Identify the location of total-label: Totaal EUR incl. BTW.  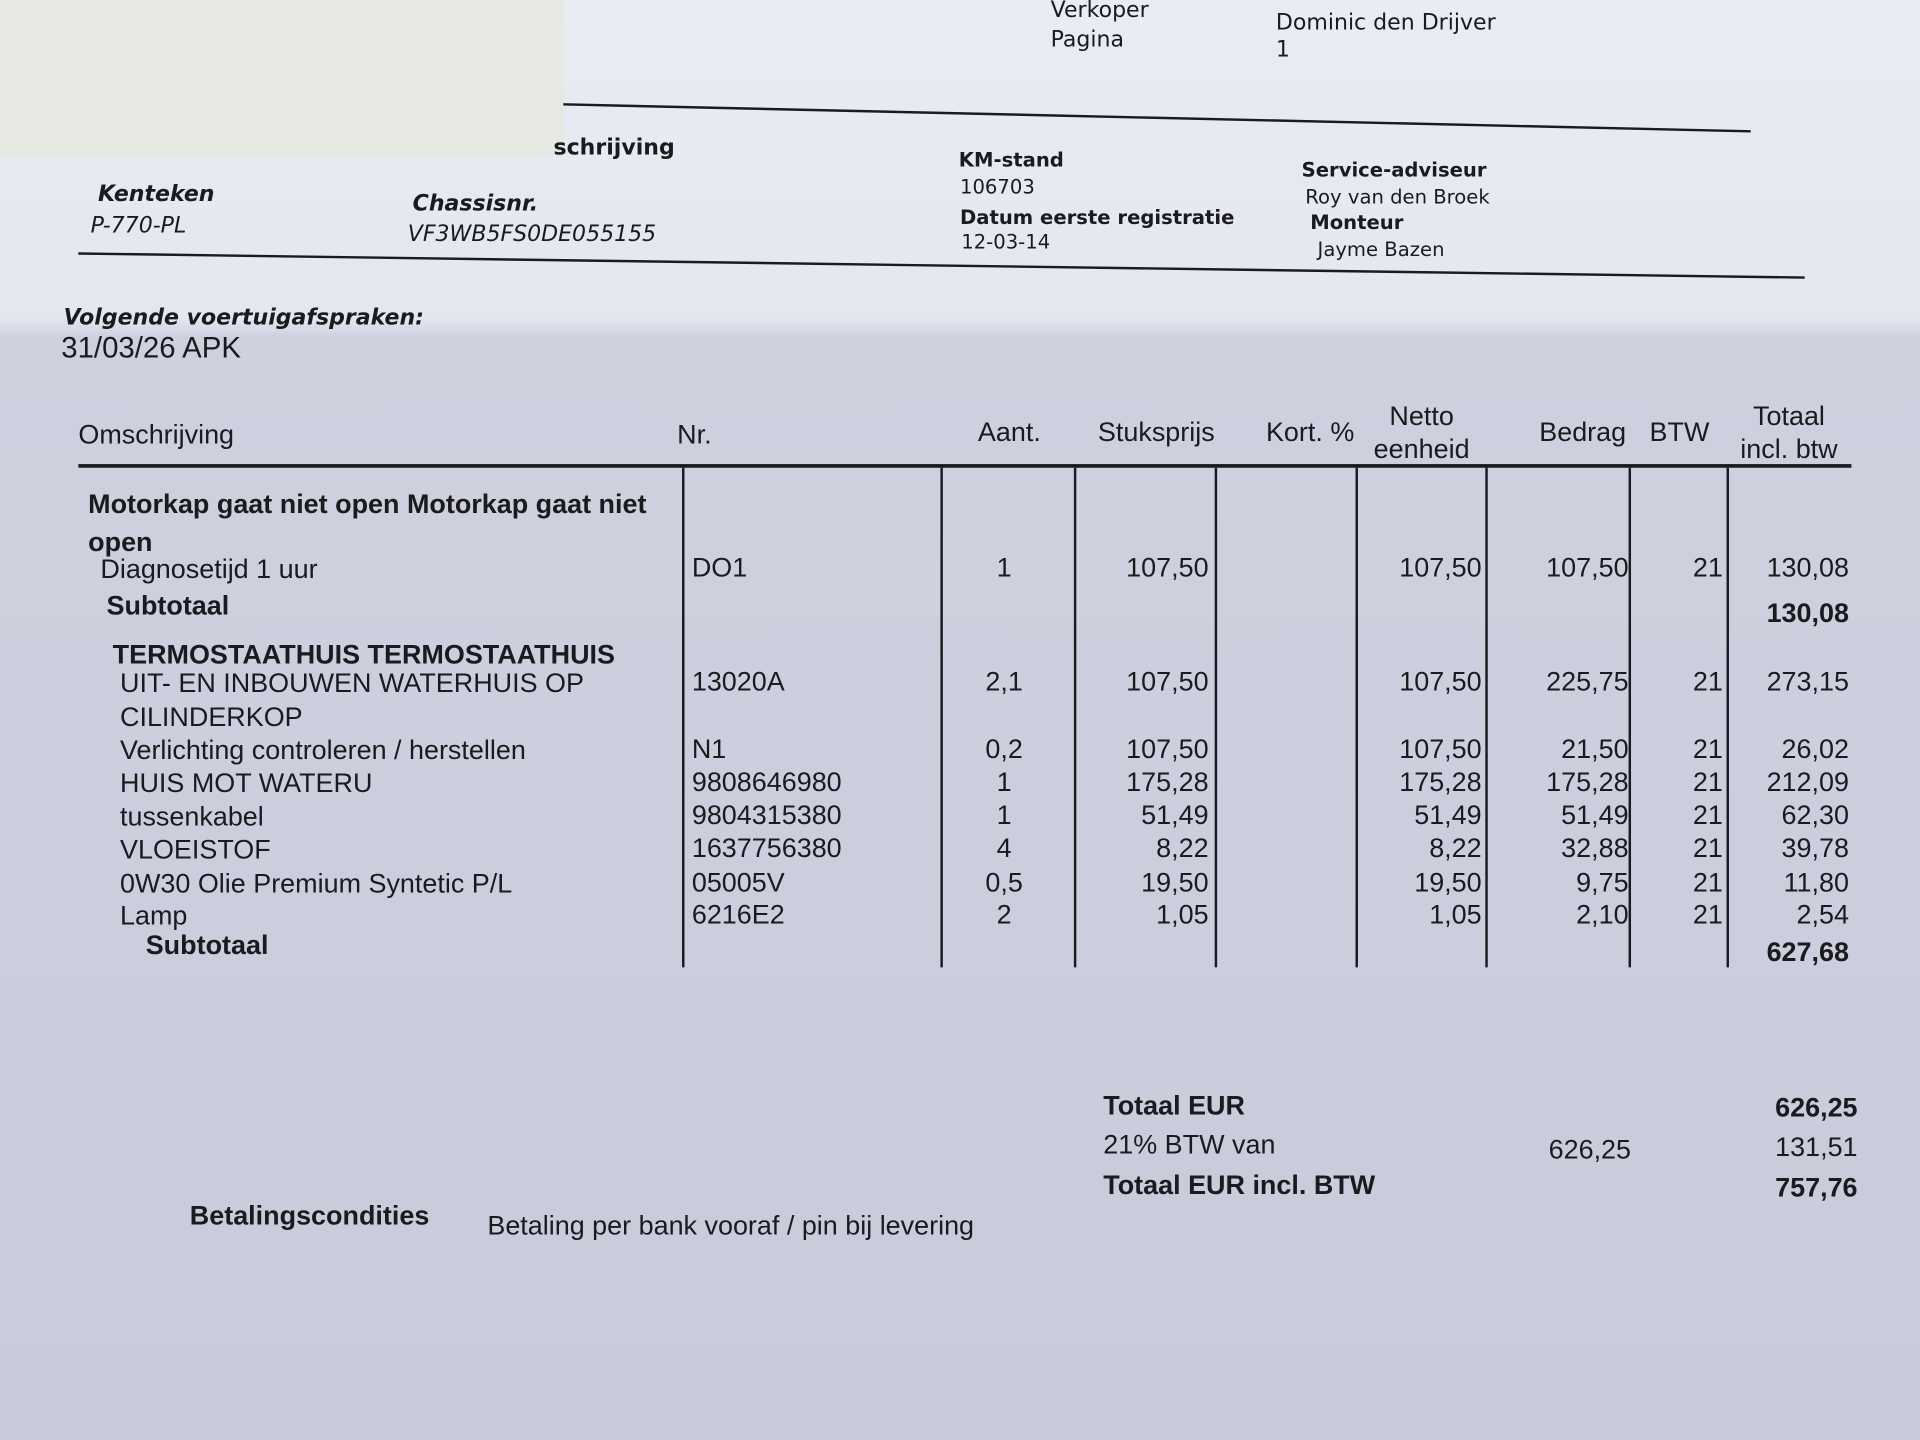
(1239, 1185).